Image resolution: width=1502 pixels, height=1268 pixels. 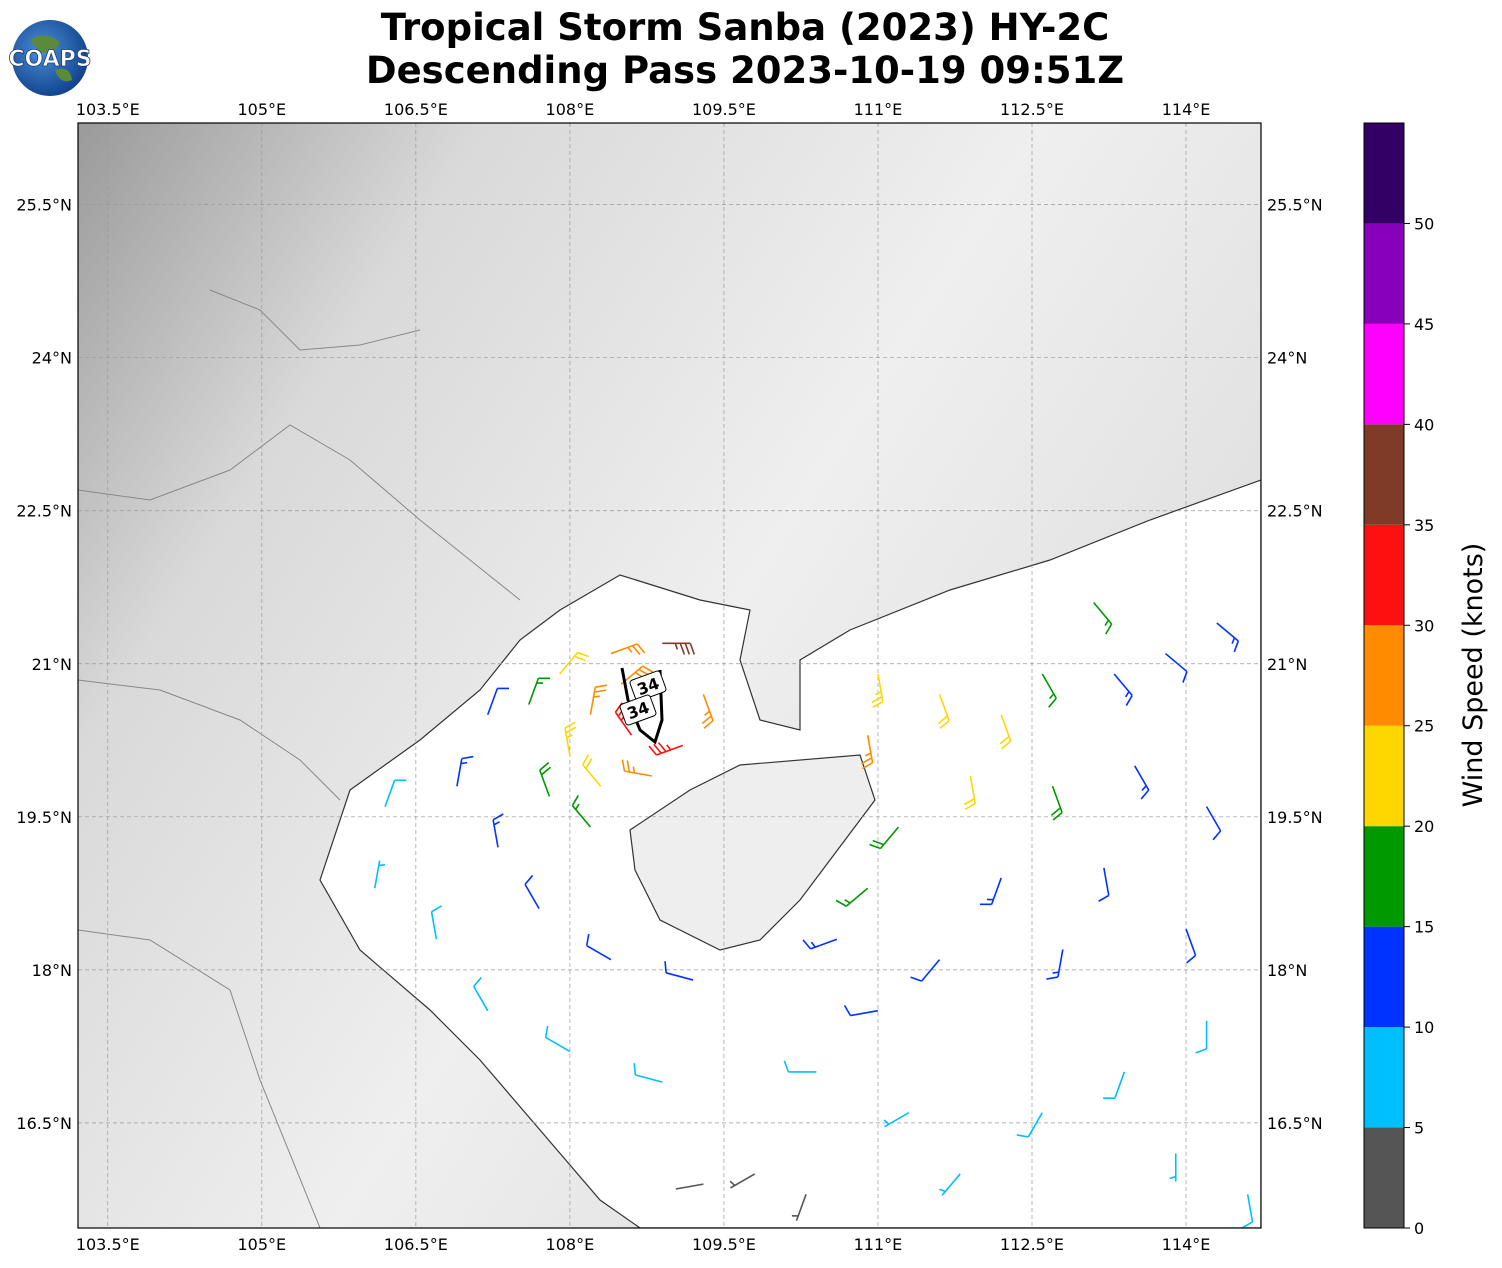 I want to click on x-tick-label: 103.5°E, so click(x=108, y=109).